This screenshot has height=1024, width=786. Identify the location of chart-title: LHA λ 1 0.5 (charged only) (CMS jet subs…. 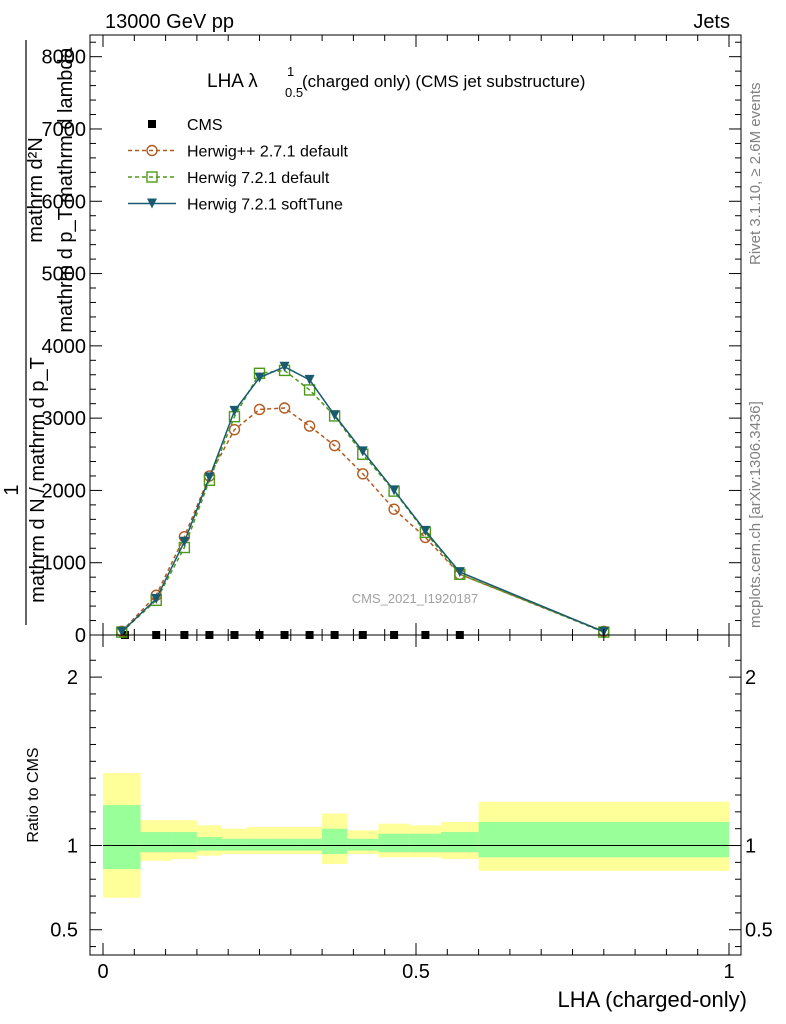
(396, 82).